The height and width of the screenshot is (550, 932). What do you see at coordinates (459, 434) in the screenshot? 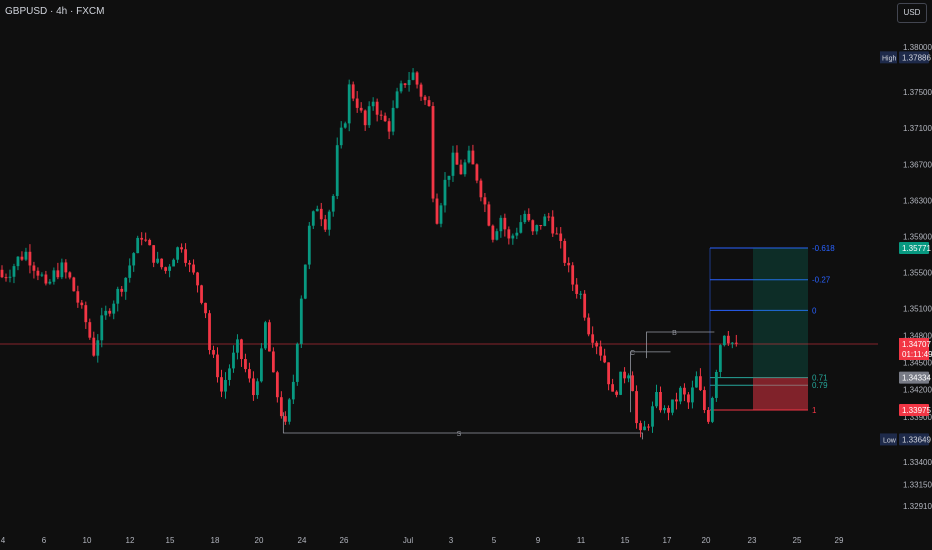
I see `structure-label: S` at bounding box center [459, 434].